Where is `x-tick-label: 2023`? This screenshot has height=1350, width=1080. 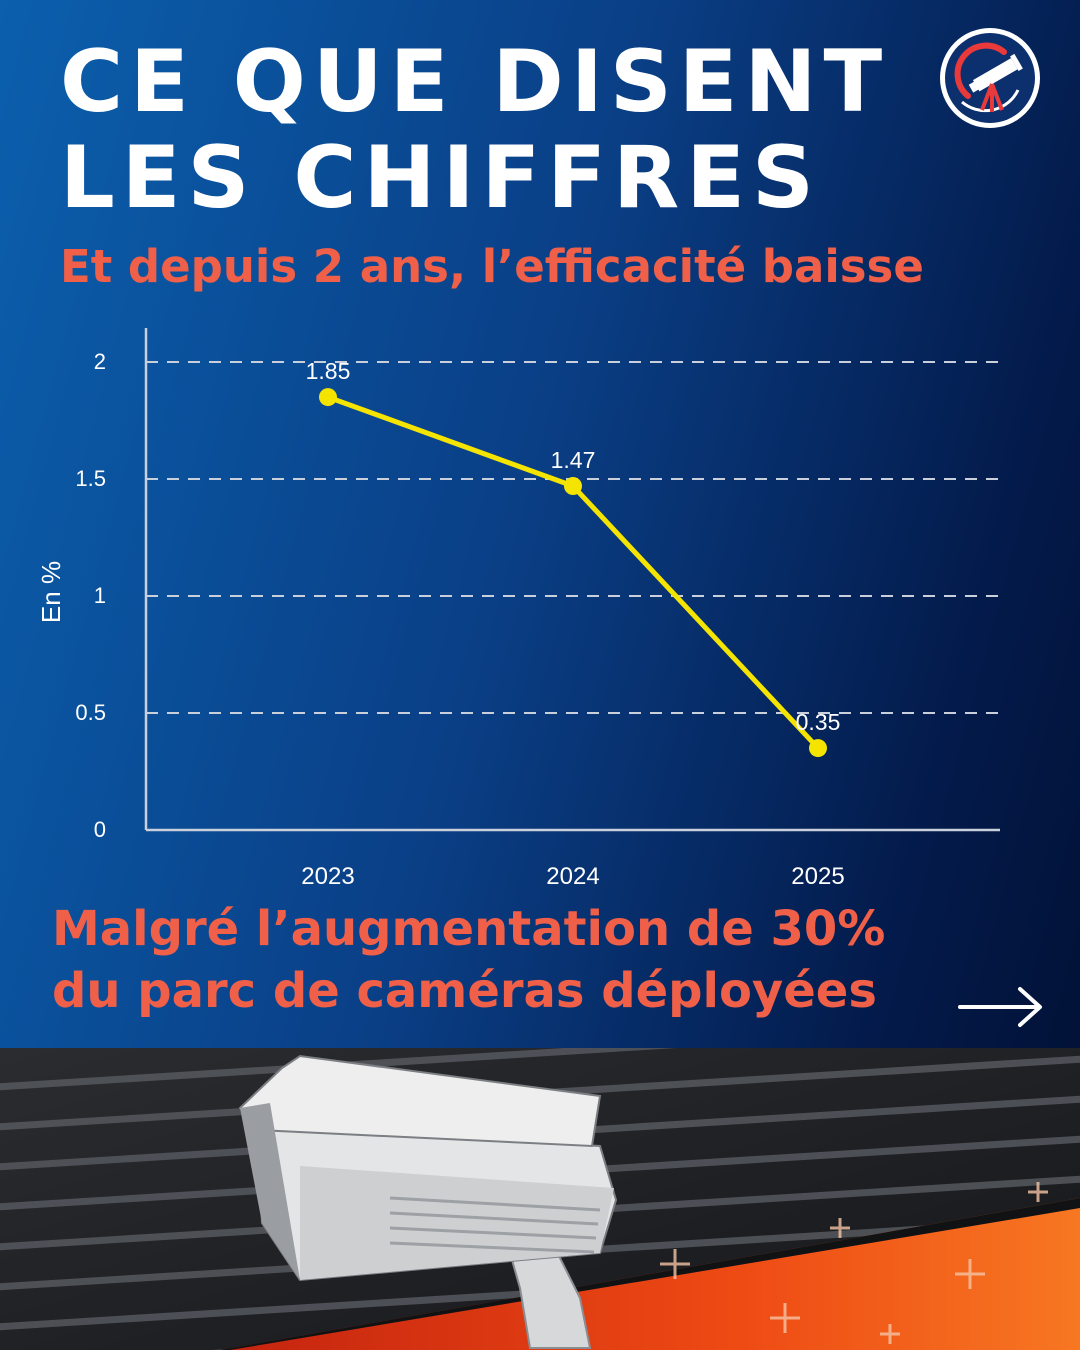 x-tick-label: 2023 is located at coordinates (327, 876).